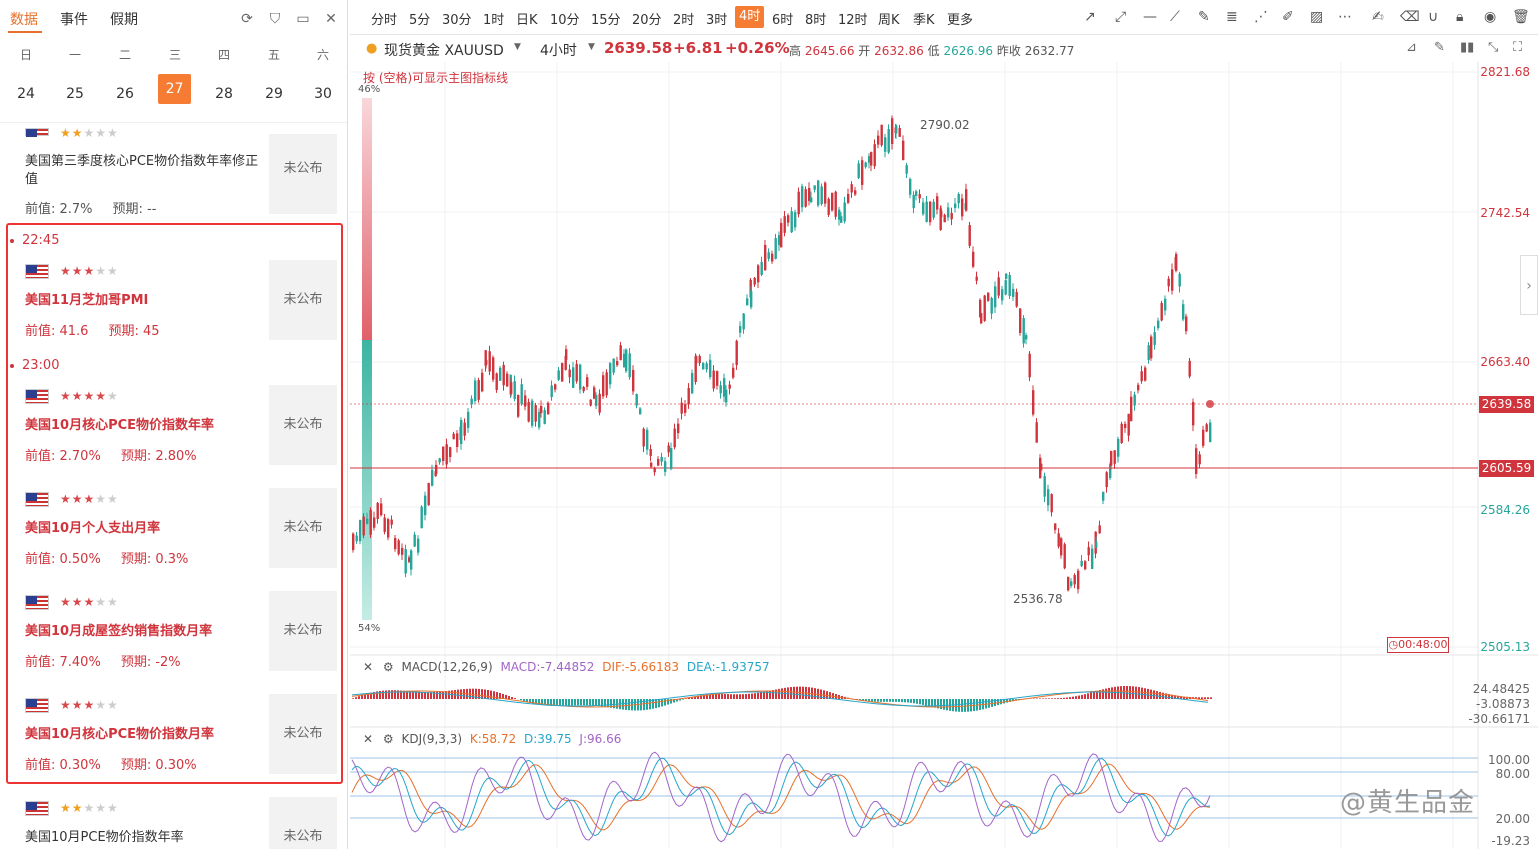 The height and width of the screenshot is (849, 1538). I want to click on day-cell: 24, so click(26, 94).